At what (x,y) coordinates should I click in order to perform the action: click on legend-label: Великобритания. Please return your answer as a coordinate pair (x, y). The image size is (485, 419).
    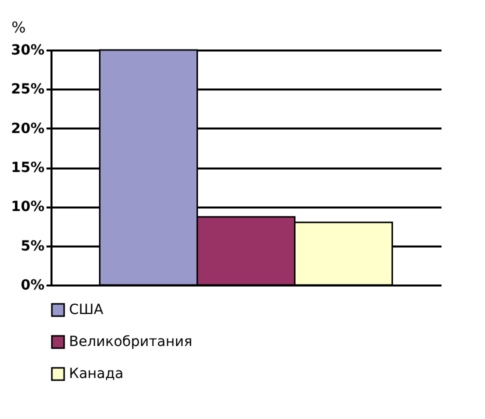
    Looking at the image, I should click on (130, 342).